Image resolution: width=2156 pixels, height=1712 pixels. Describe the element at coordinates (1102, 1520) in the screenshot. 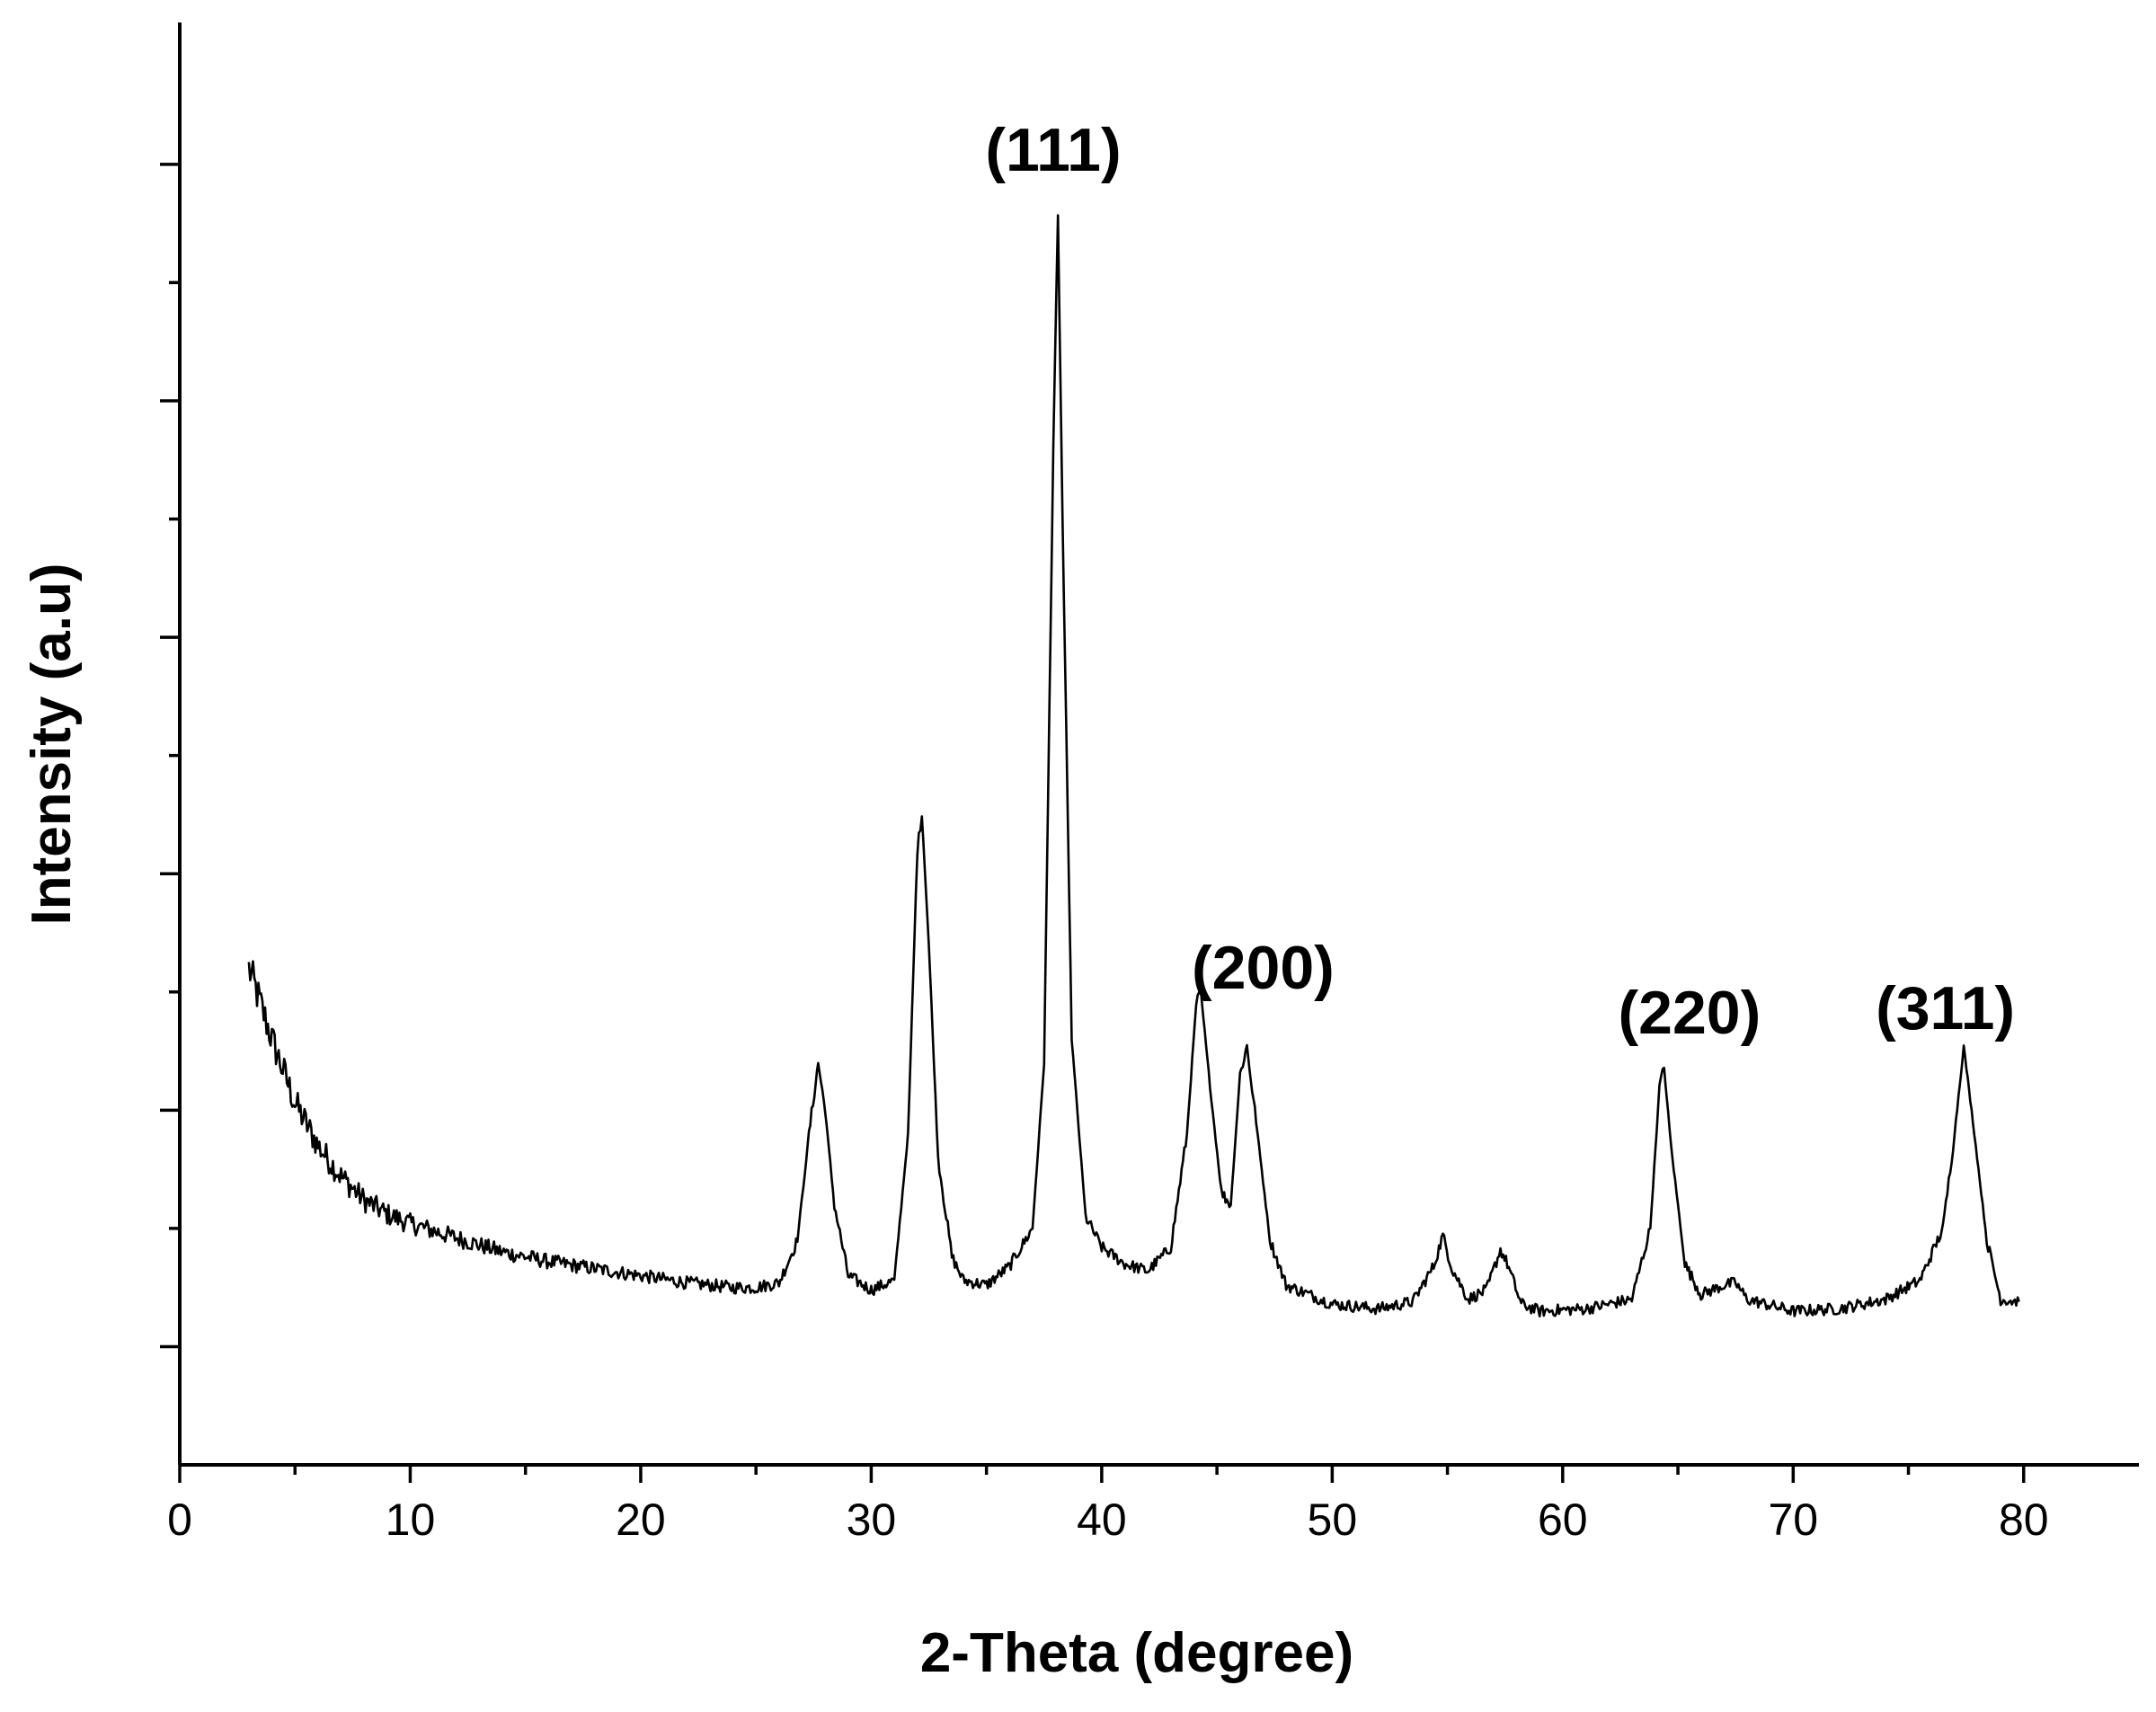

I see `x-tick-label: 40` at that location.